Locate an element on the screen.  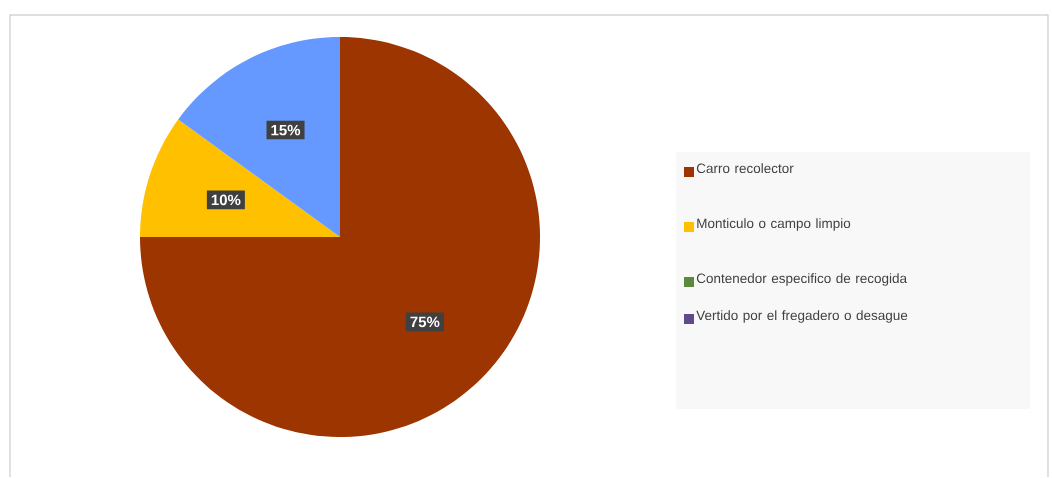
legend-label: Carro recolector is located at coordinates (745, 168).